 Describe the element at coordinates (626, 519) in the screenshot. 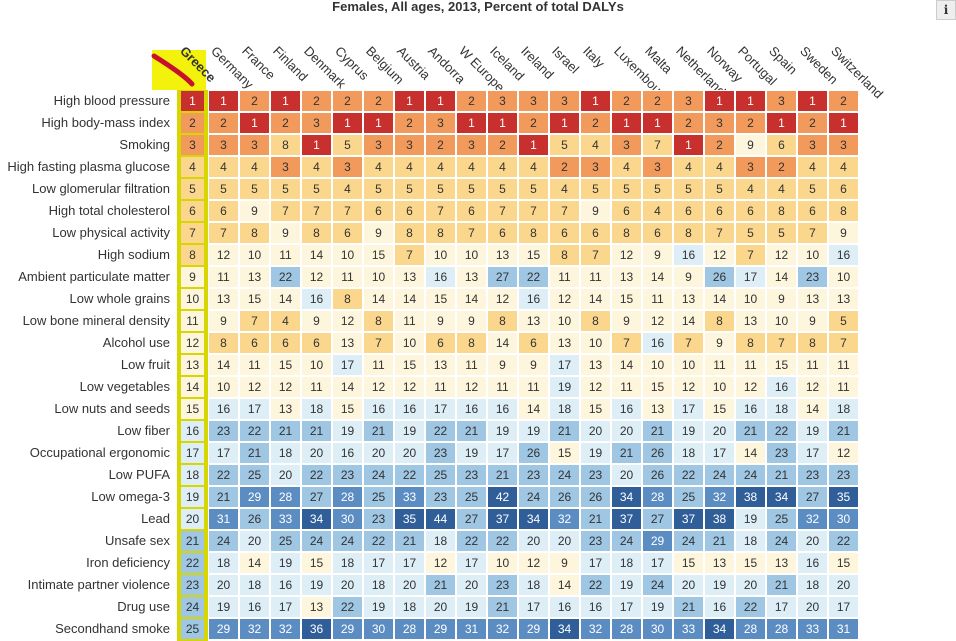

I see `heatmap-cell: 37` at that location.